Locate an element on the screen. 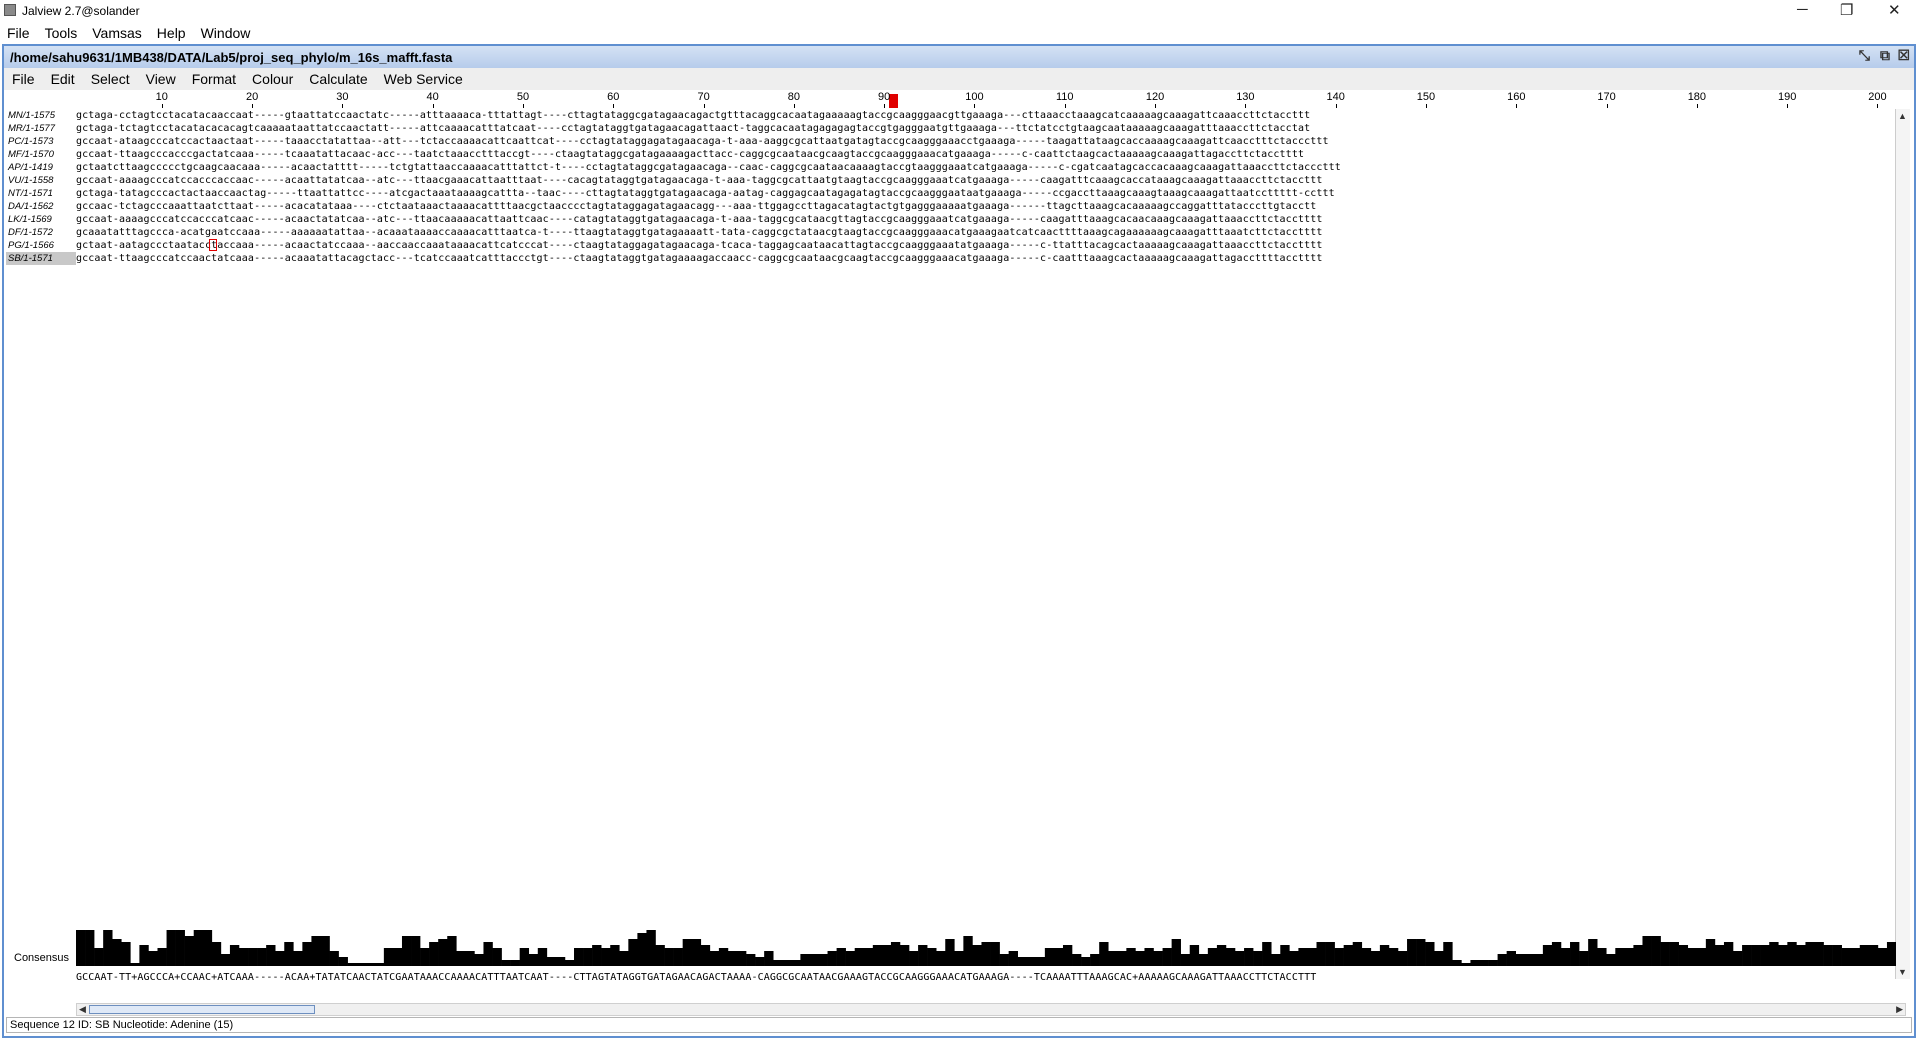 The height and width of the screenshot is (1040, 1920). restore-icon: ❐ is located at coordinates (1847, 10).